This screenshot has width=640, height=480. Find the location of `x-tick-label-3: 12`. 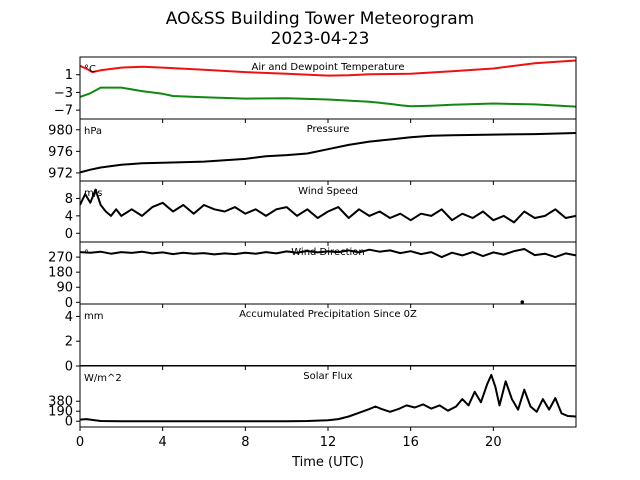

x-tick-label-3: 12 is located at coordinates (328, 442).